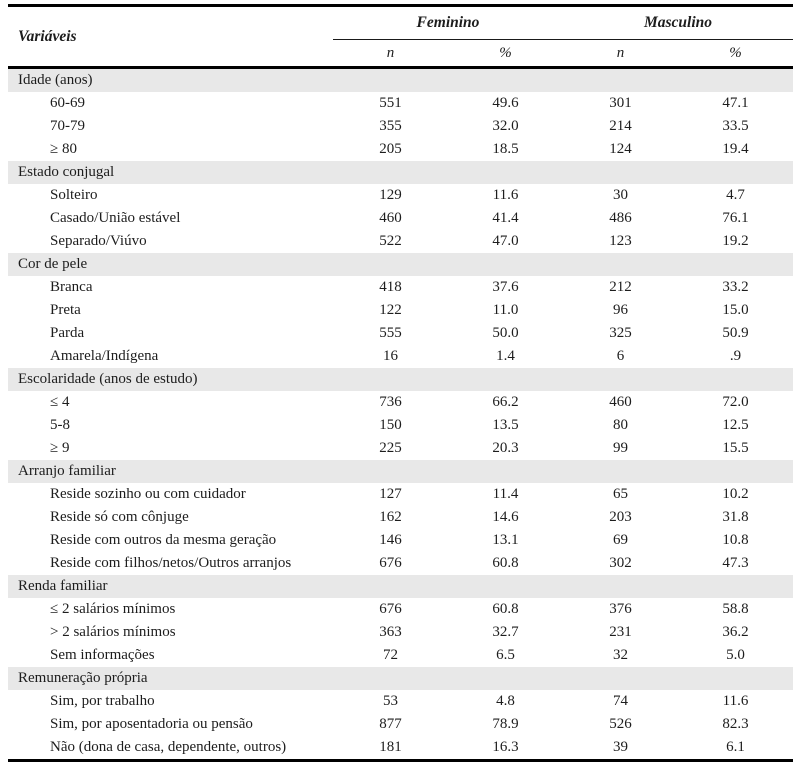 The image size is (800, 767). Describe the element at coordinates (74, 195) in the screenshot. I see `row-label: Solteiro` at that location.